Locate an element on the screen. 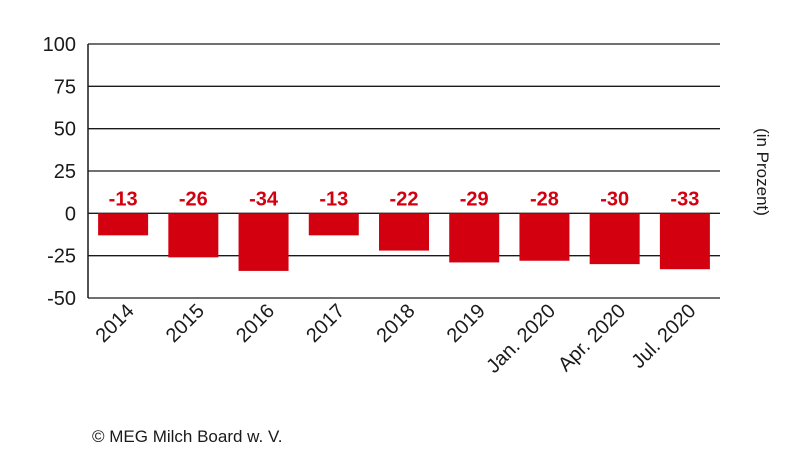 The image size is (800, 471). x-tick-label: 2015 is located at coordinates (185, 323).